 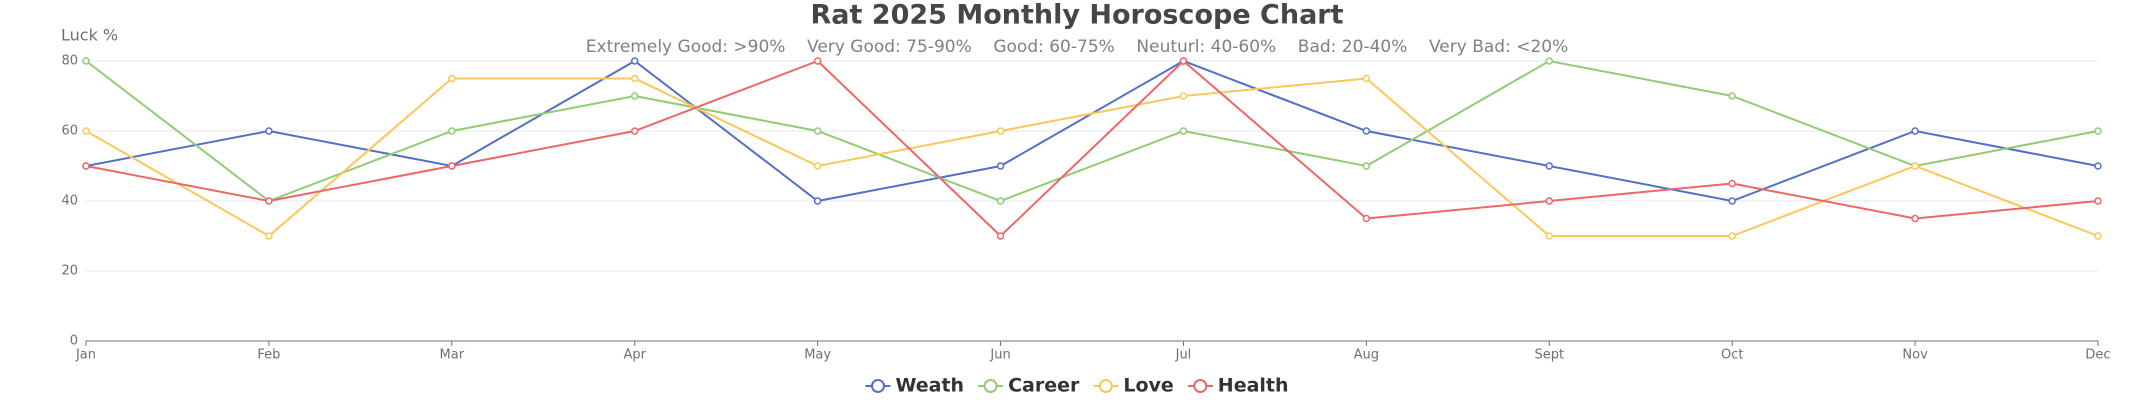 I want to click on x-tick-label: Jul, so click(x=1183, y=355).